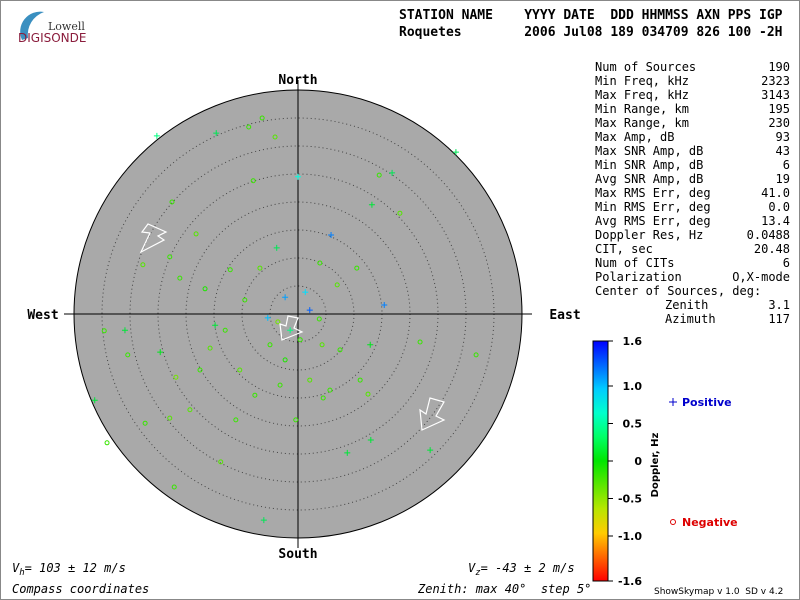 This screenshot has height=600, width=800. I want to click on v-text: = -43 ± 2 m/s, so click(528, 568).